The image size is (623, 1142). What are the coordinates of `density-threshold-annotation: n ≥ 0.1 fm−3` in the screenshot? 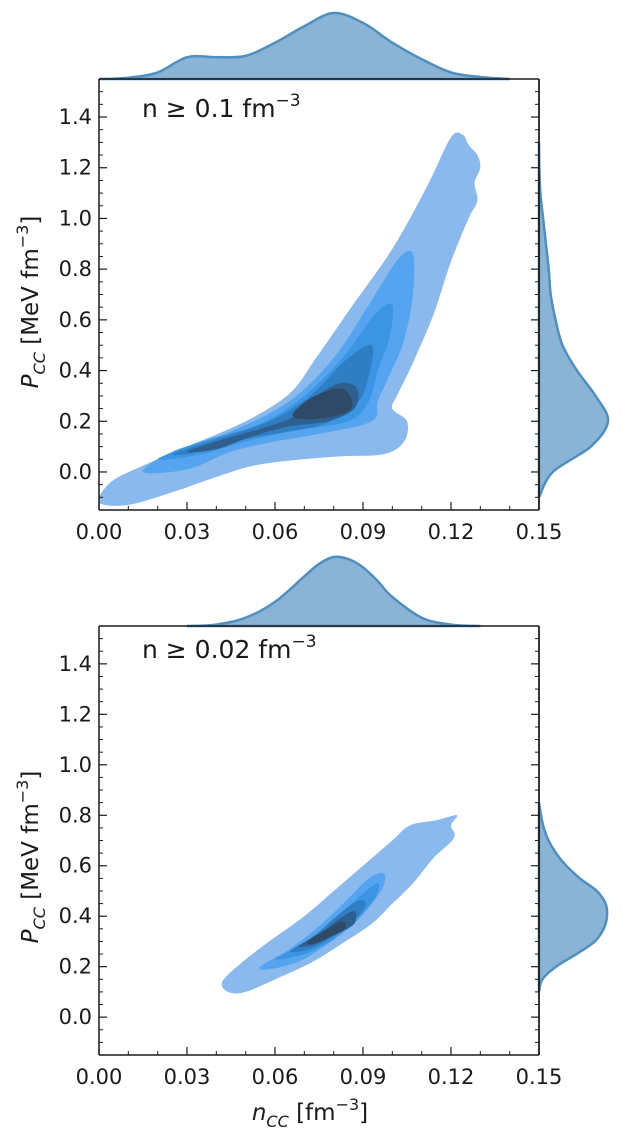 It's located at (221, 107).